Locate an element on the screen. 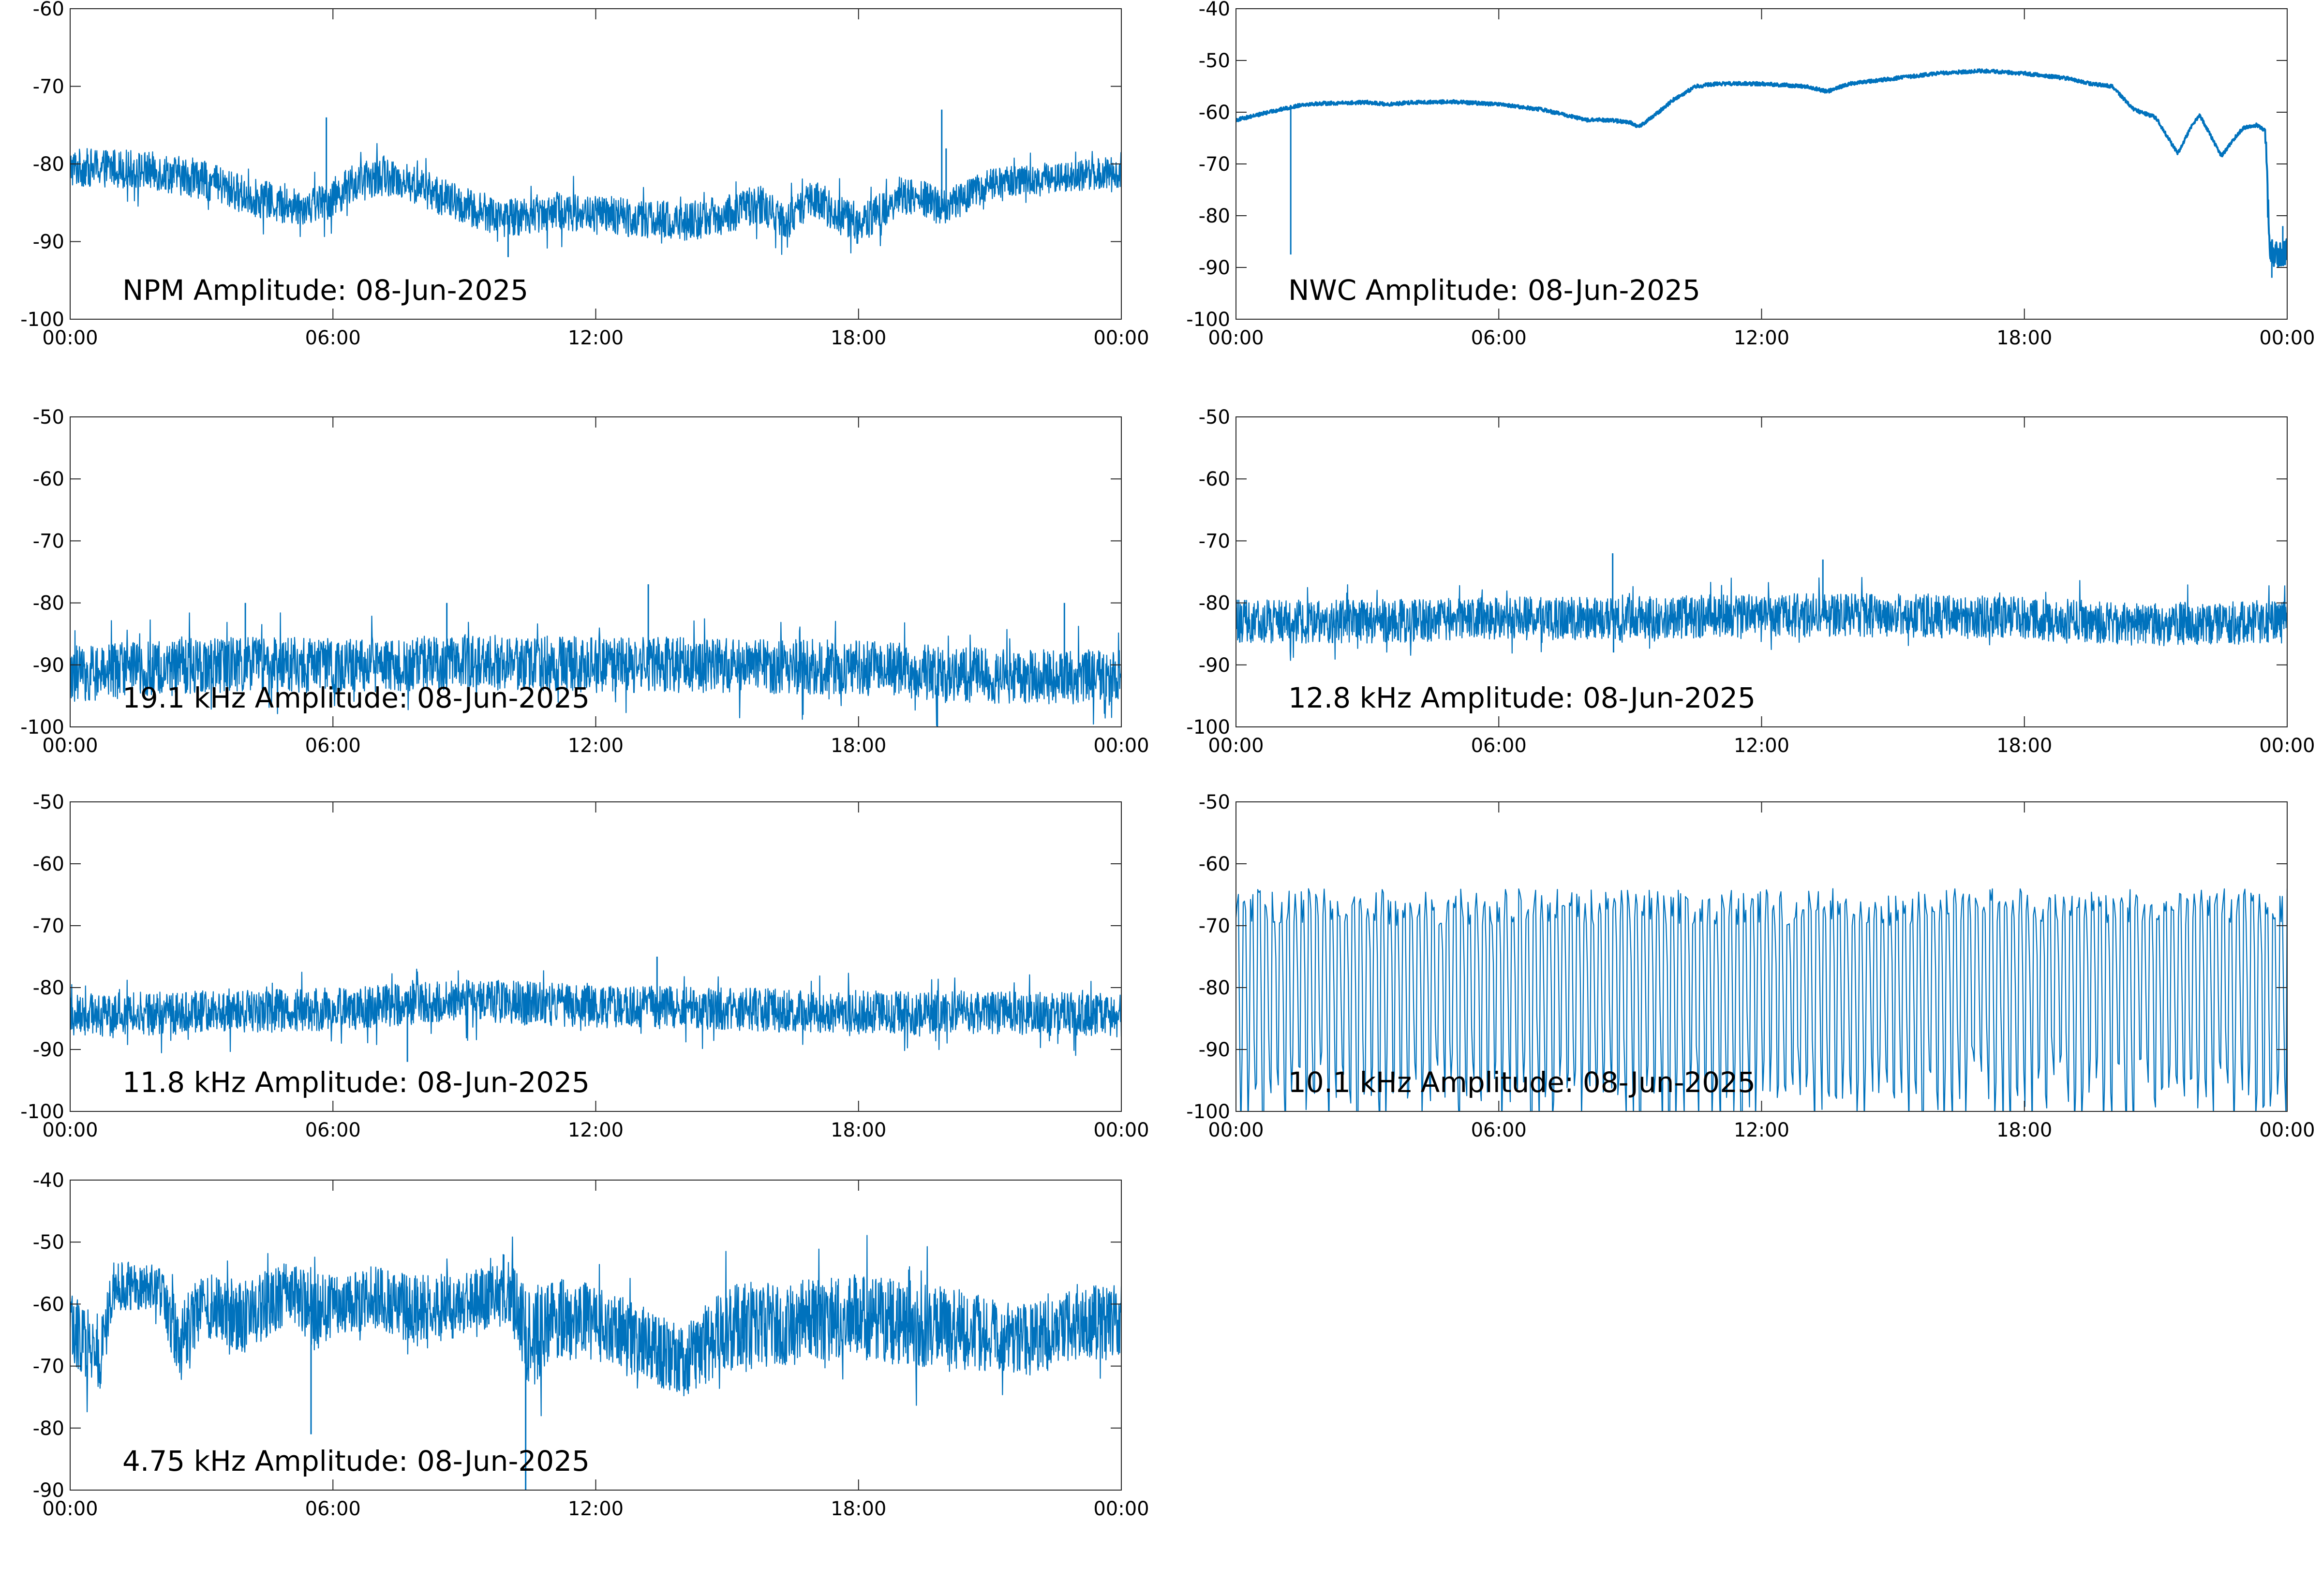  panel-title: 19.1 kHz Amplitude: 08-Jun-2025 is located at coordinates (356, 697).